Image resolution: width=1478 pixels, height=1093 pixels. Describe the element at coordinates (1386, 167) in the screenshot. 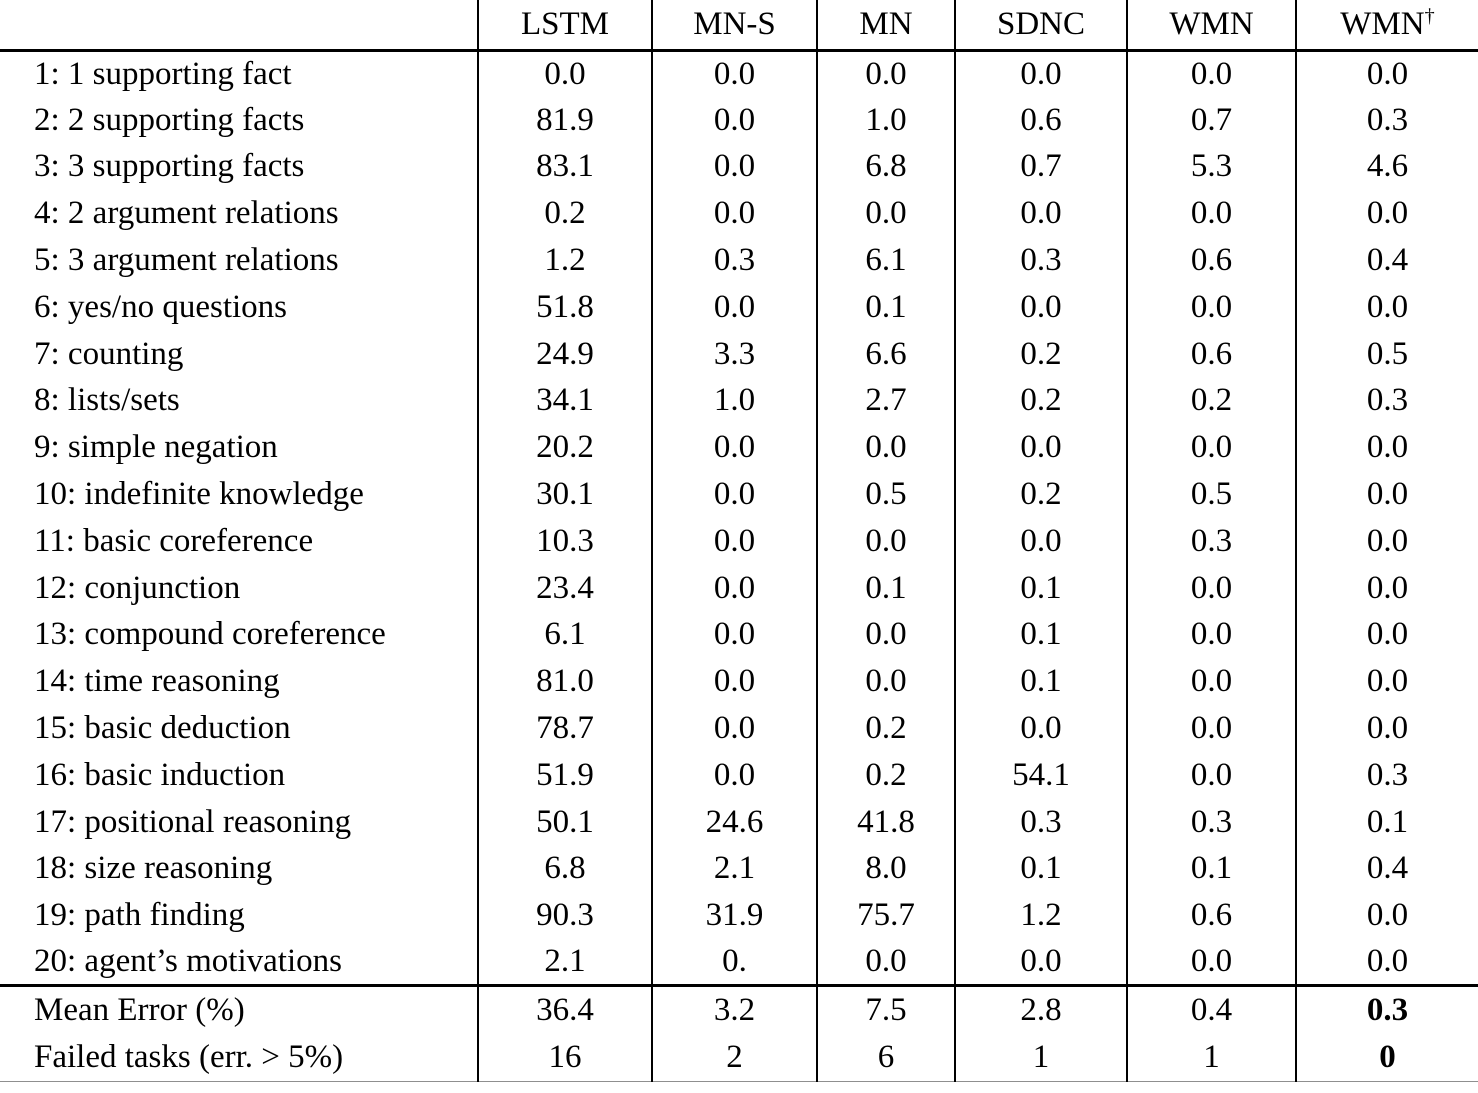

I see `value-cell: 4.6` at that location.